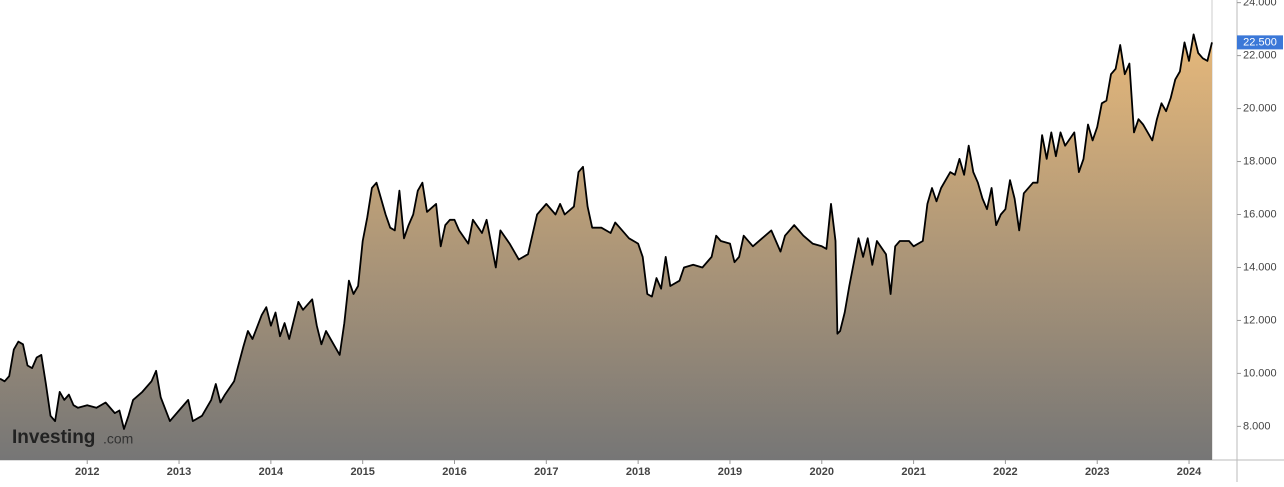  What do you see at coordinates (1189, 472) in the screenshot?
I see `x-tick-label: 2024` at bounding box center [1189, 472].